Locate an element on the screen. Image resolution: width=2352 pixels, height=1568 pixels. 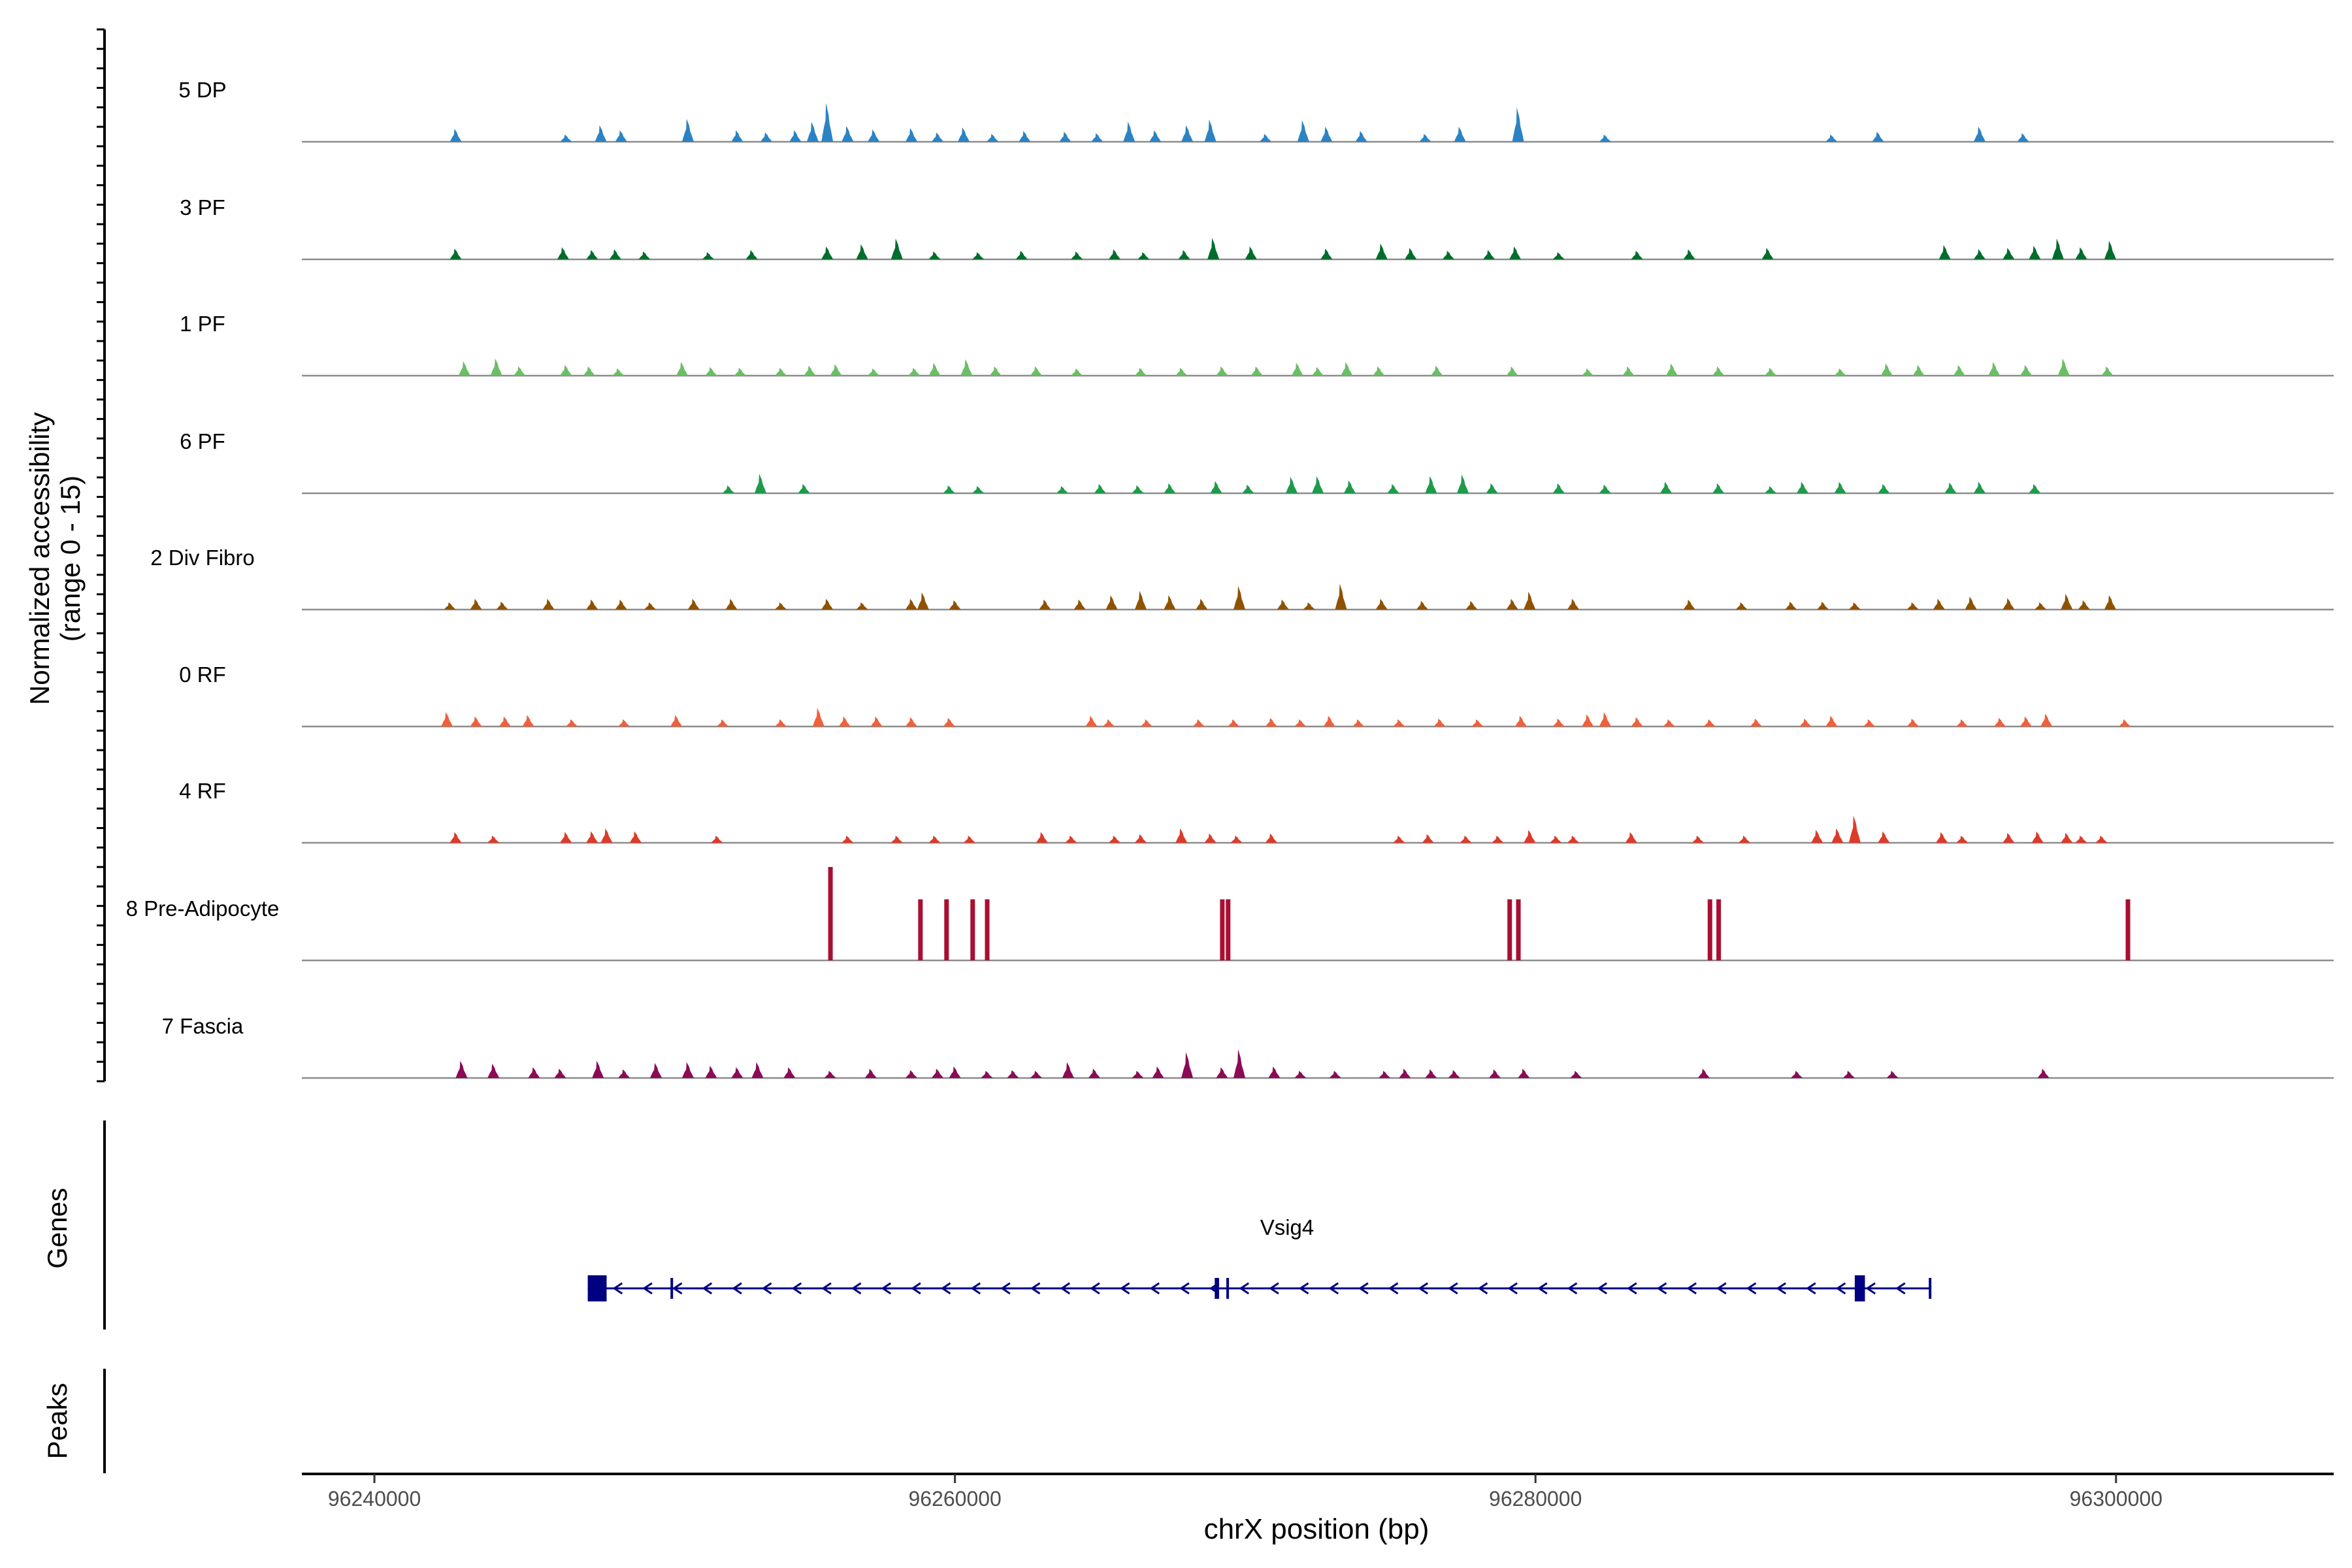
gene-panel is located at coordinates (1259, 1288).